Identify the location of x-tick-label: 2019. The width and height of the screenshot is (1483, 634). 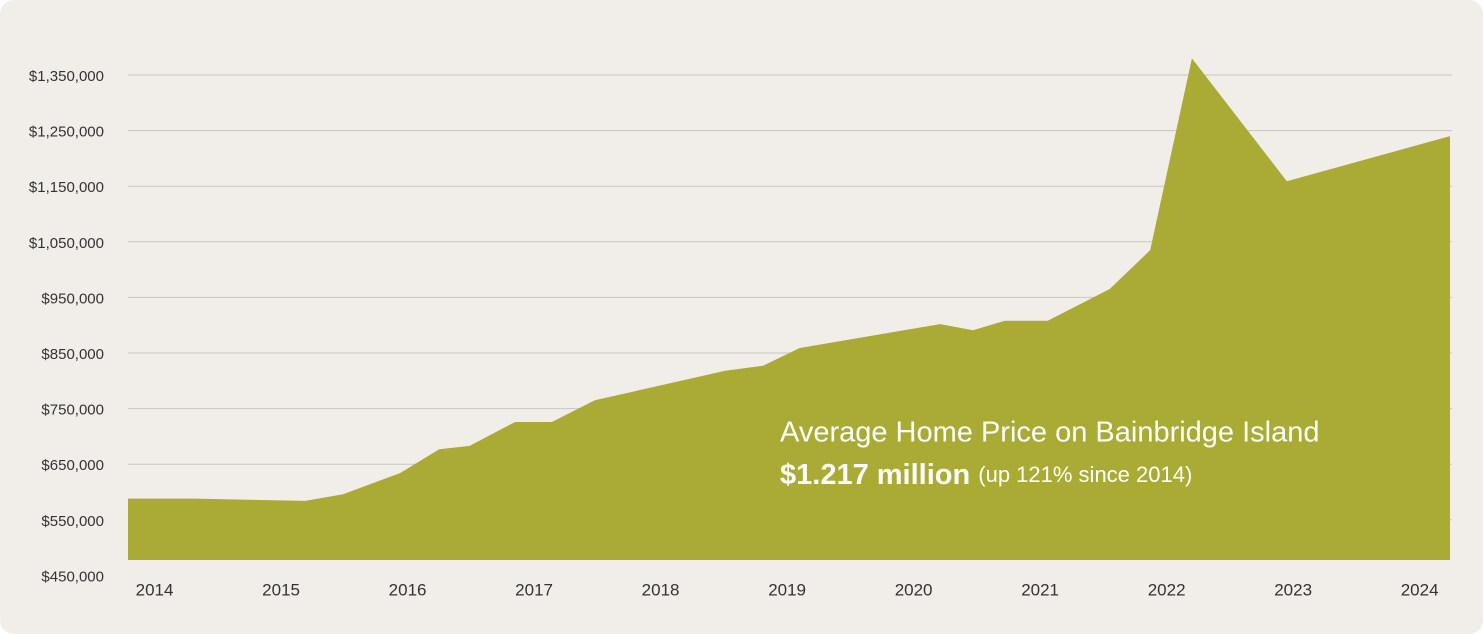
(787, 589).